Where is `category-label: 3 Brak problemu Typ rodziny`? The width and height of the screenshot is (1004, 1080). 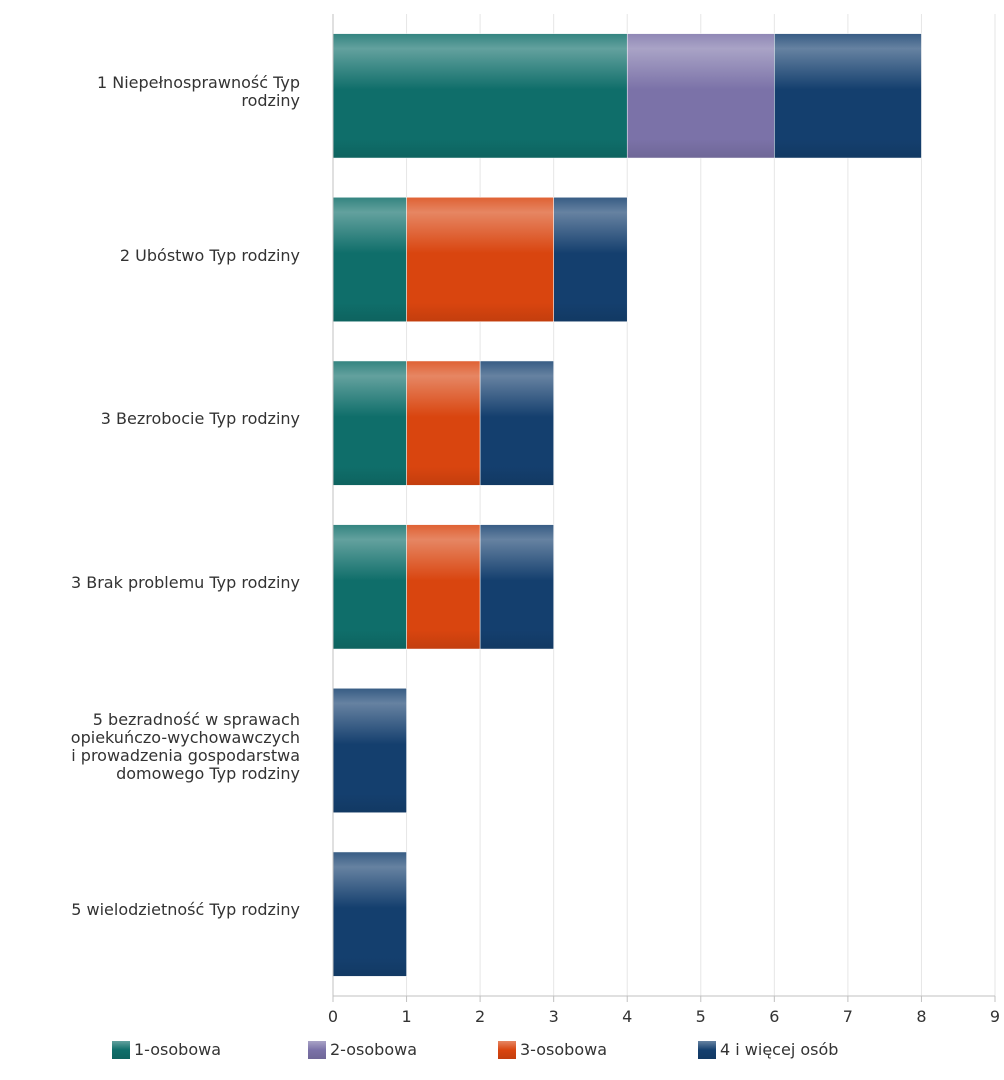 category-label: 3 Brak problemu Typ rodziny is located at coordinates (185, 582).